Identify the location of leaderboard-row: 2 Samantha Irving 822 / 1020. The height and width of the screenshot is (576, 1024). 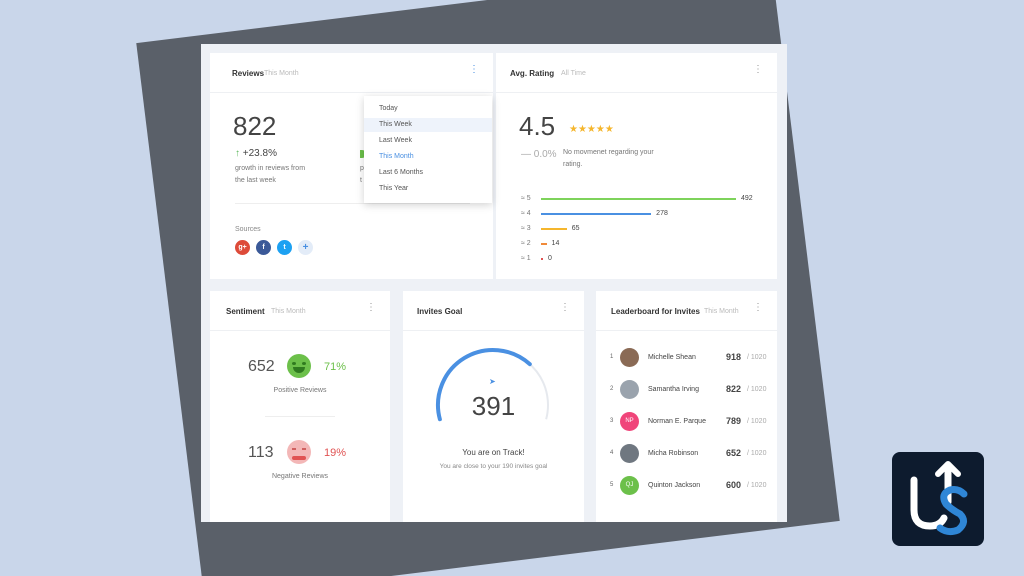
(690, 390).